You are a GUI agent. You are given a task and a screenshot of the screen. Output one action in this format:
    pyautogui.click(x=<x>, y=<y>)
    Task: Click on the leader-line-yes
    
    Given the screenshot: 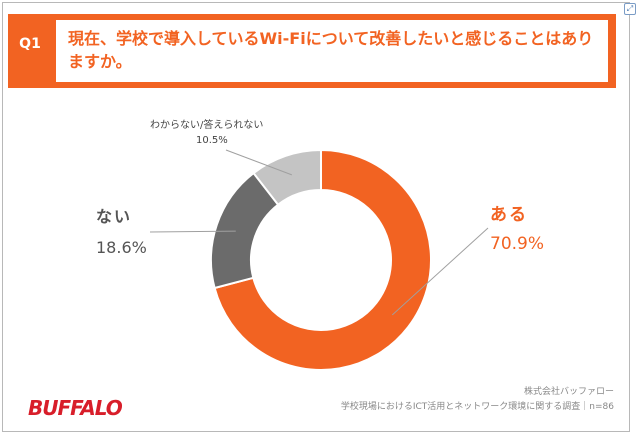 What is the action you would take?
    pyautogui.click(x=440, y=271)
    